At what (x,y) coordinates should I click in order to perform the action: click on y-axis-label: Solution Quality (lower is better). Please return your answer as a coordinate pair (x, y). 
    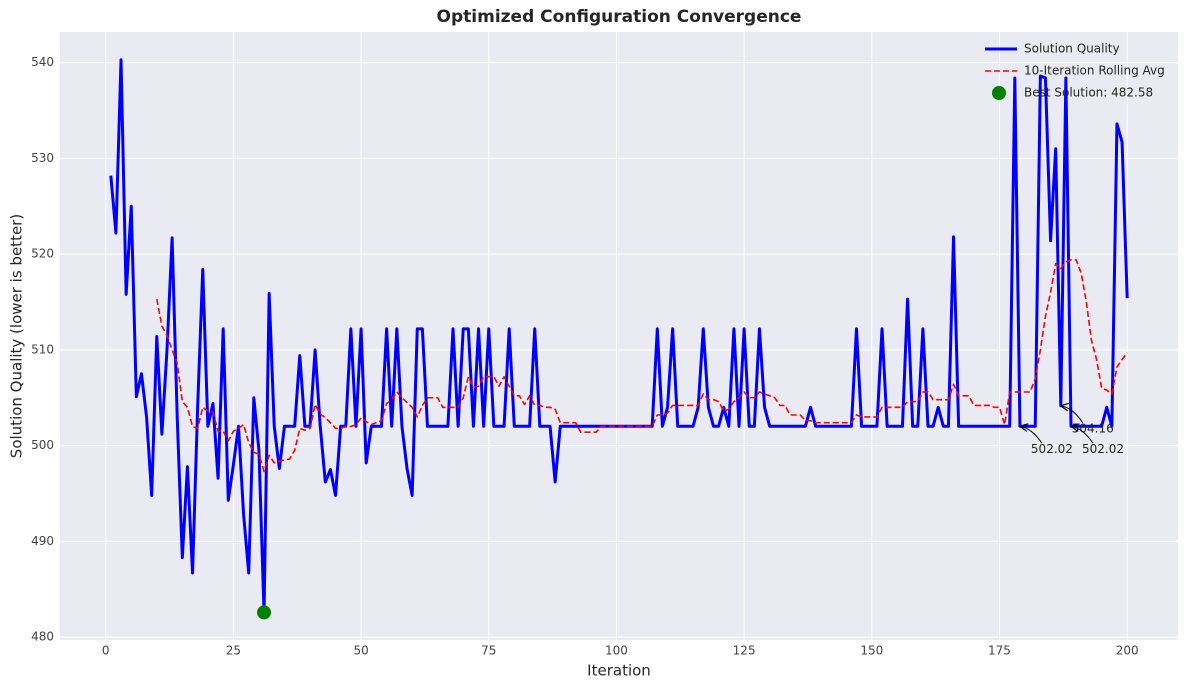
    Looking at the image, I should click on (17, 336).